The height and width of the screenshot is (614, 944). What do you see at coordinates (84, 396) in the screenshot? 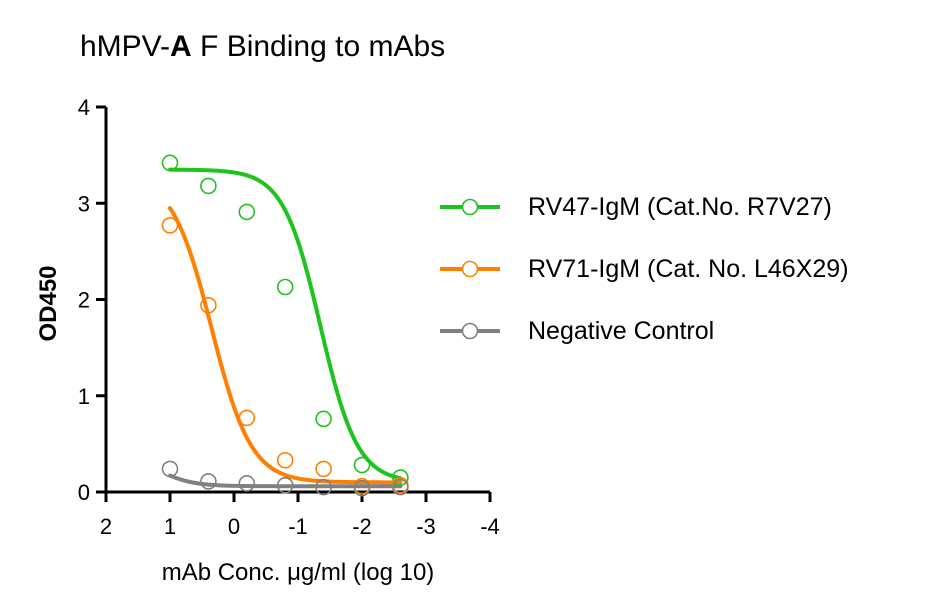
I see `y-tick-label: 1` at bounding box center [84, 396].